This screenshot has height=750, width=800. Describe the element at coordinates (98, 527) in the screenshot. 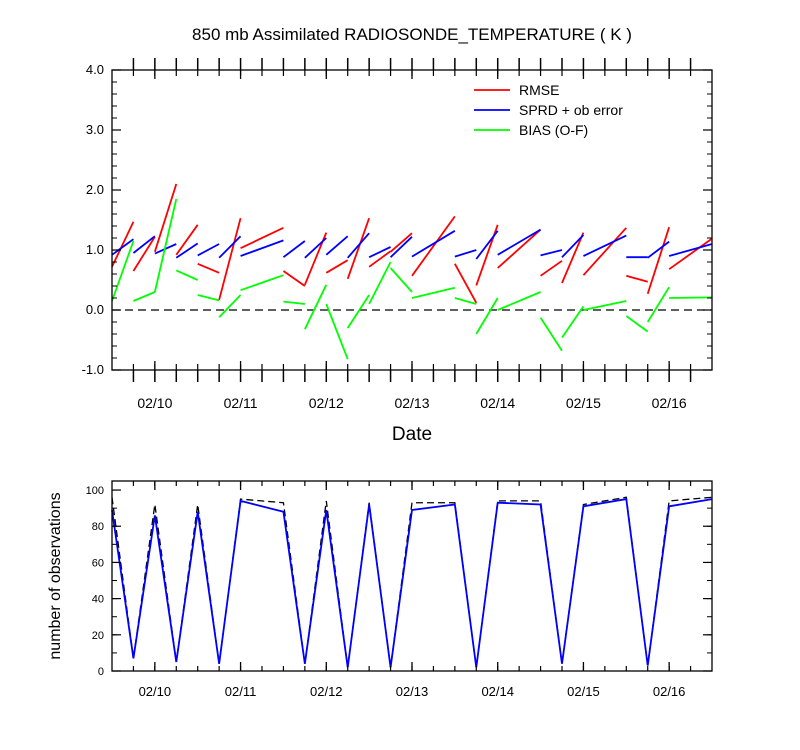

I see `y-tick-label: 80` at that location.